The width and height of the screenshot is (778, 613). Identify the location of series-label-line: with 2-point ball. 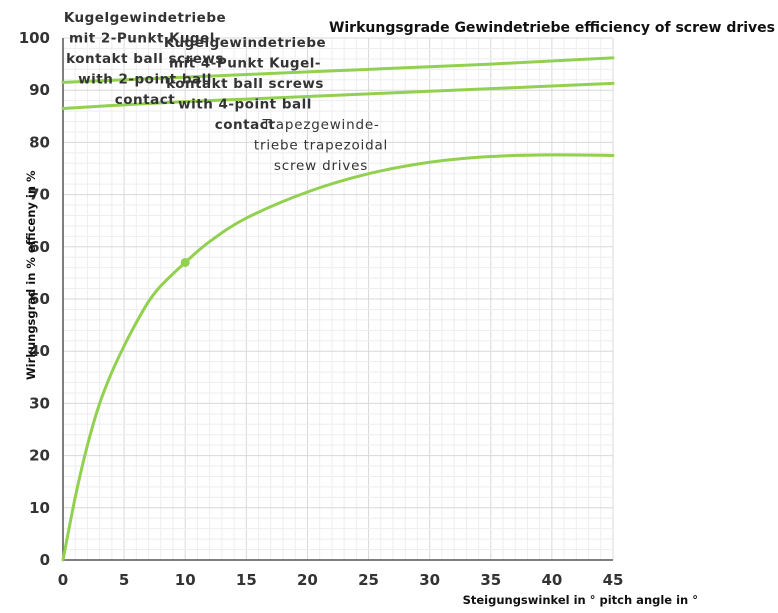
(145, 80).